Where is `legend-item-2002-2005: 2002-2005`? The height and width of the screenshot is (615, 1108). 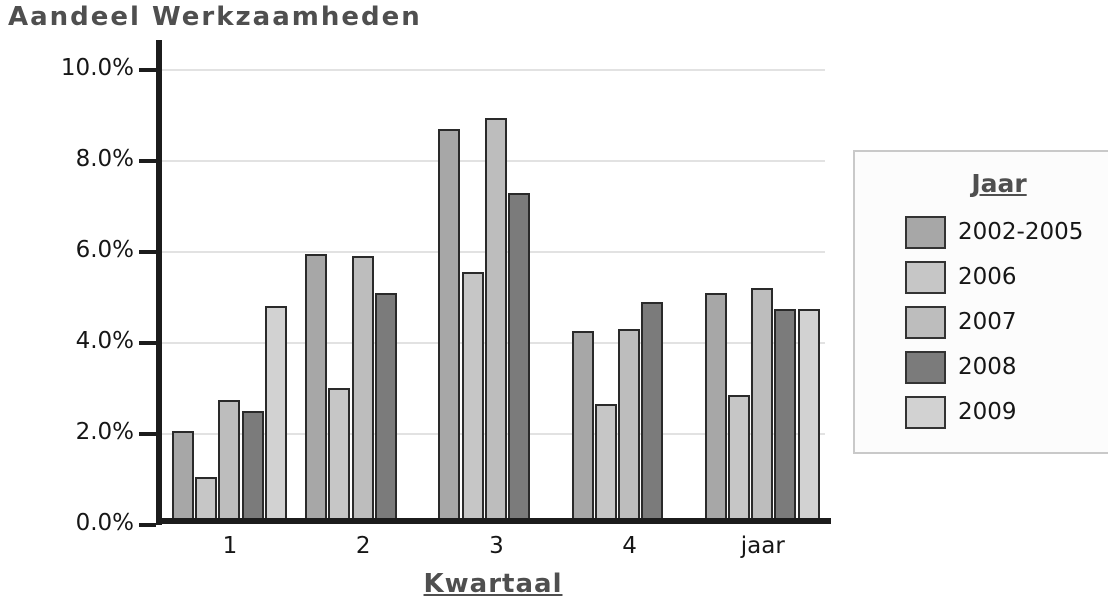 legend-item-2002-2005: 2002-2005 is located at coordinates (994, 232).